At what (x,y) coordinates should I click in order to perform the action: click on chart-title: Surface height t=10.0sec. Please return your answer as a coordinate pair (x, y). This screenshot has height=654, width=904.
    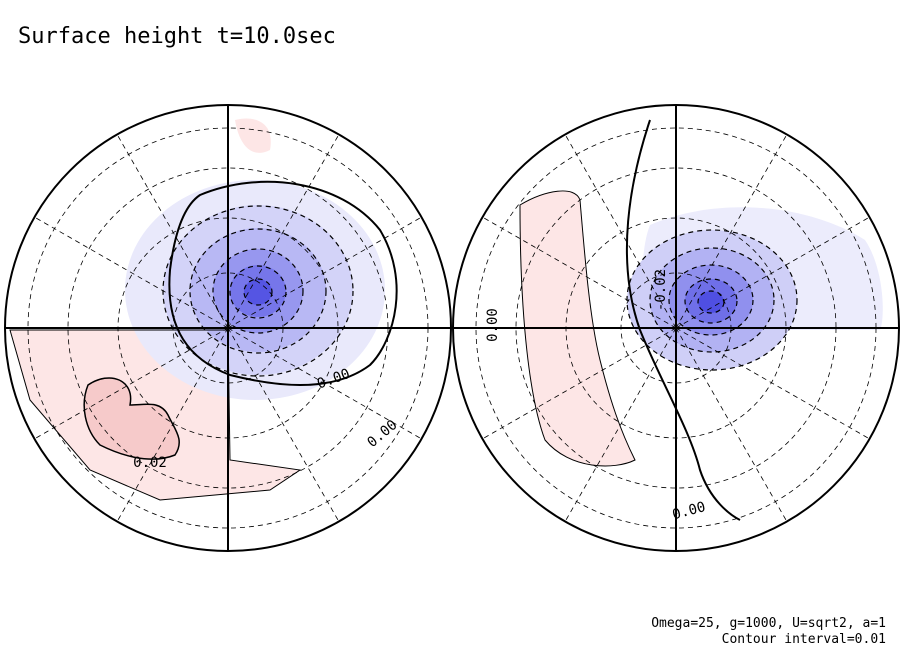
    Looking at the image, I should click on (177, 36).